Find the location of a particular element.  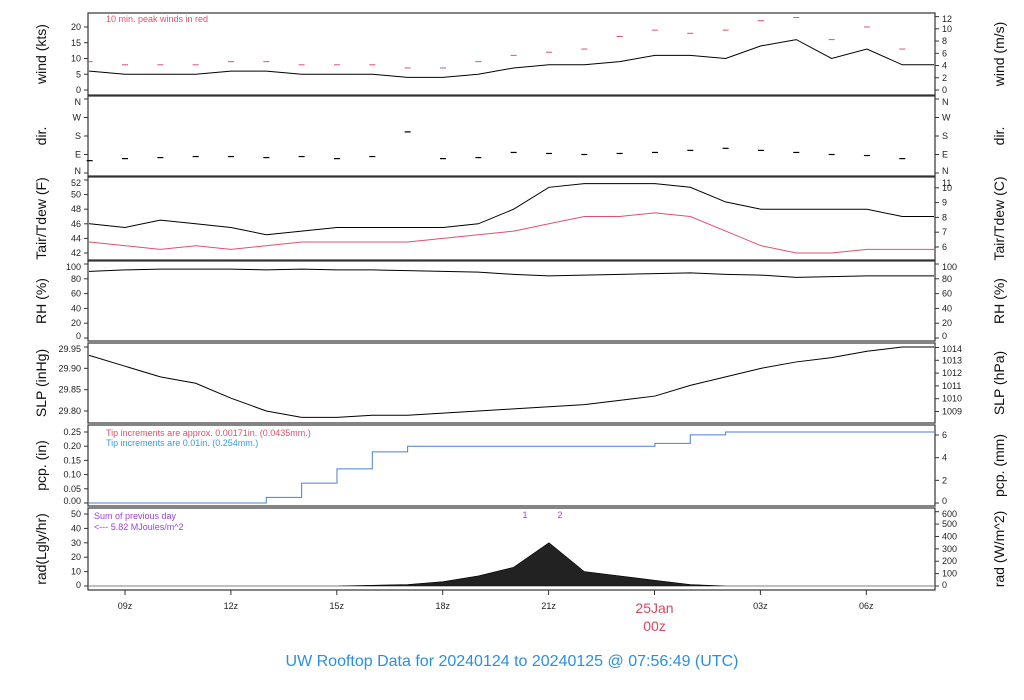

y-tick-label: E is located at coordinates (78, 155).